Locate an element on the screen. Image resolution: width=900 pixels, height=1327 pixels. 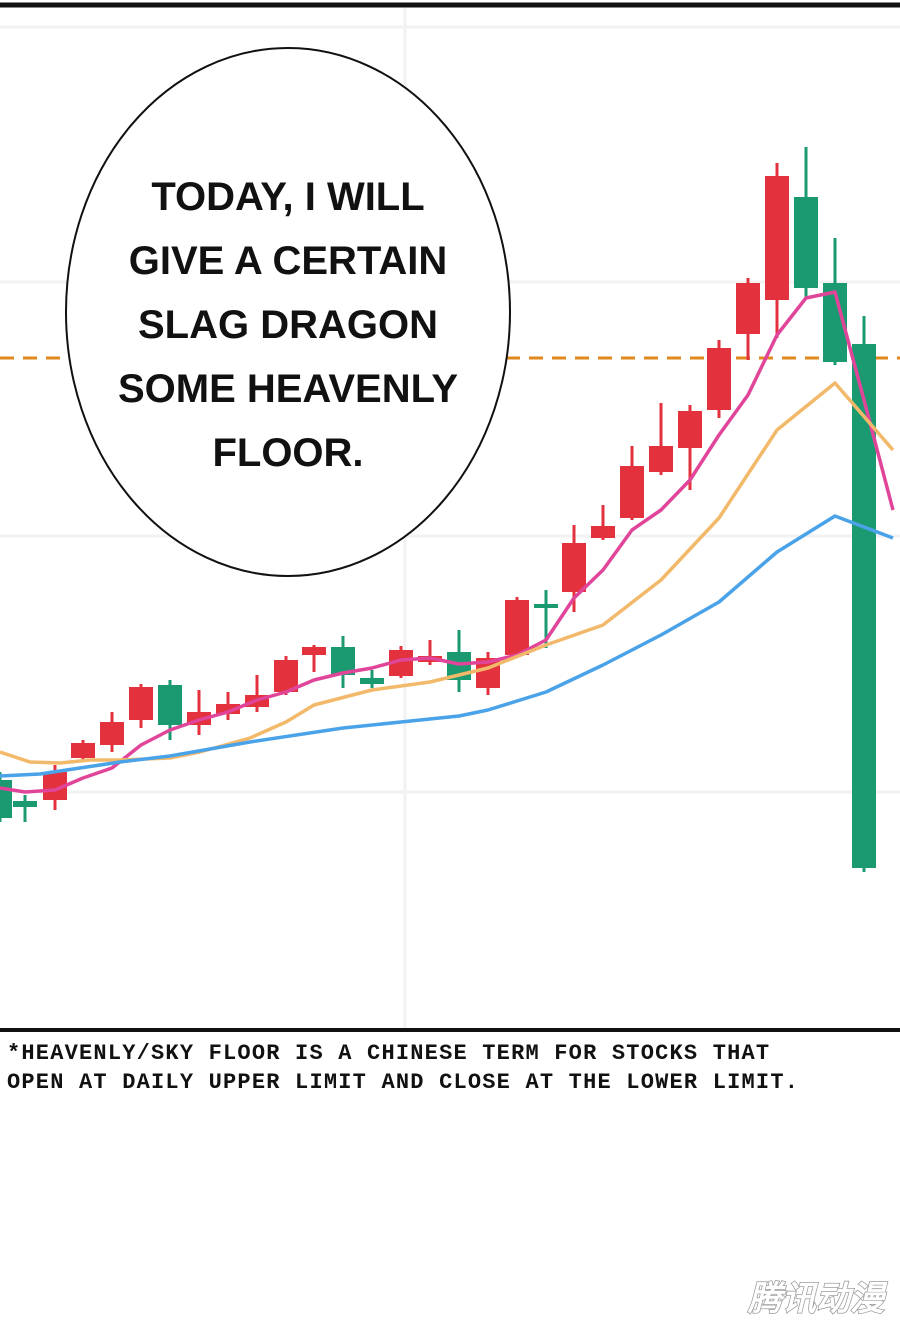
bubble-line: FLOOR. is located at coordinates (287, 453).